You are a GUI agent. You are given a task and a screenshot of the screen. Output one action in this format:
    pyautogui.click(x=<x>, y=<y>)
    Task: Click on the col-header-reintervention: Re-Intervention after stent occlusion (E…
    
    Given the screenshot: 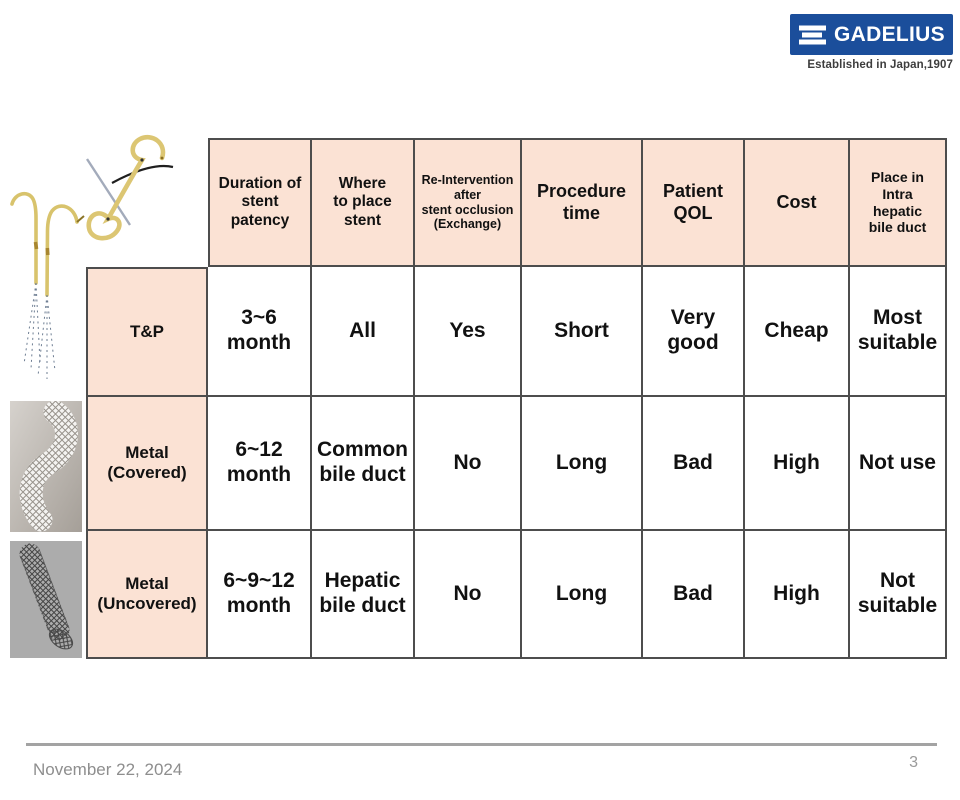 What is the action you would take?
    pyautogui.click(x=468, y=202)
    